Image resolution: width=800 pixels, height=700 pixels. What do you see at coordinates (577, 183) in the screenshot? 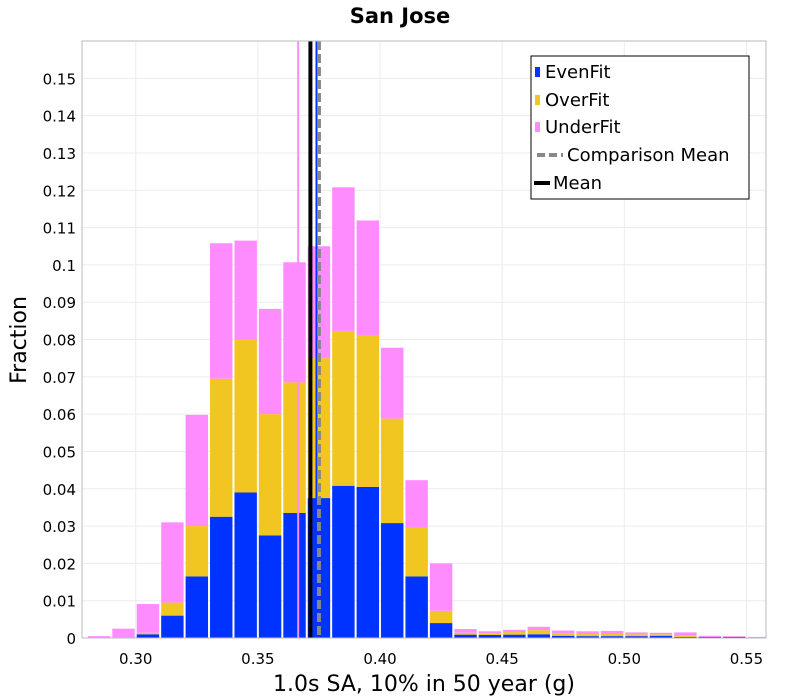
I see `legend-label-mean: Mean` at bounding box center [577, 183].